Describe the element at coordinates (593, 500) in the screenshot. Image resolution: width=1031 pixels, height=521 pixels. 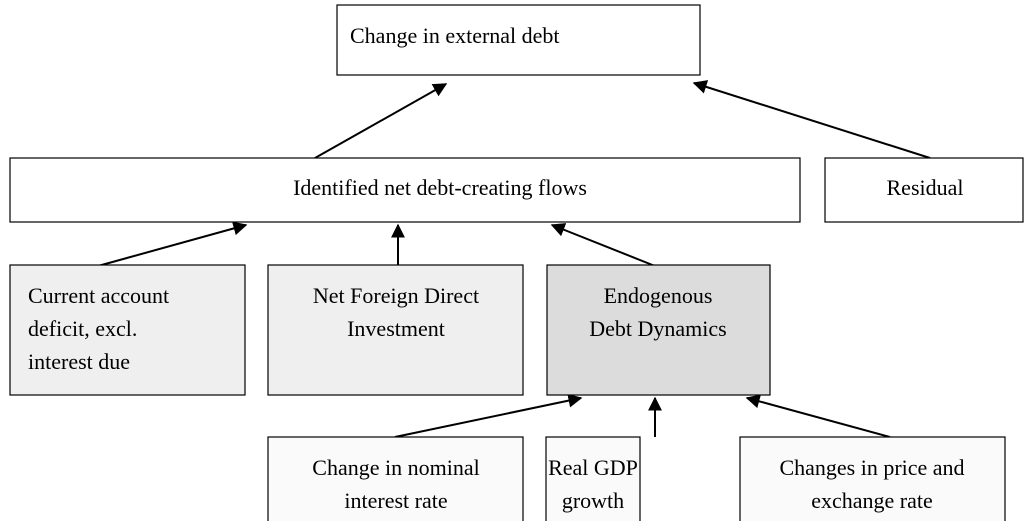
I see `node-label: growth` at that location.